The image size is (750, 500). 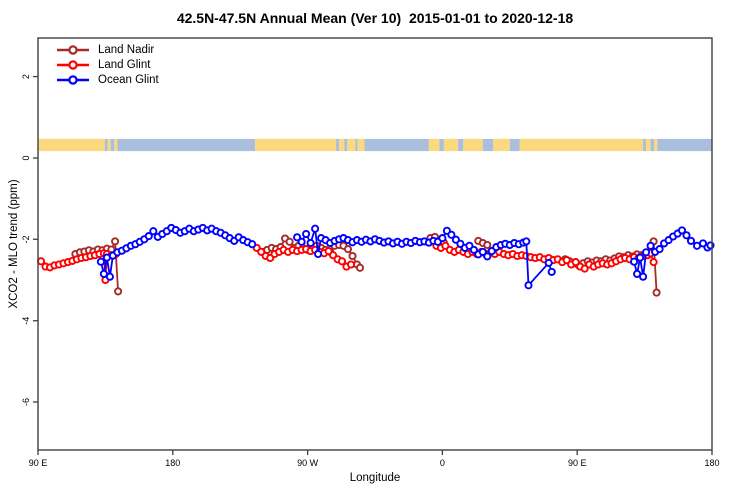 I want to click on legend-item-land-nadir: Land Nadir, so click(x=107, y=49).